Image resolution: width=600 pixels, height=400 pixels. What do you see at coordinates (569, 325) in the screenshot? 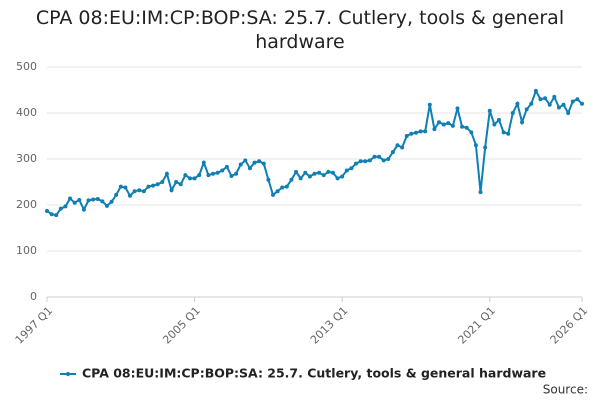
I see `x-tick-label: 2026 Q1` at bounding box center [569, 325].